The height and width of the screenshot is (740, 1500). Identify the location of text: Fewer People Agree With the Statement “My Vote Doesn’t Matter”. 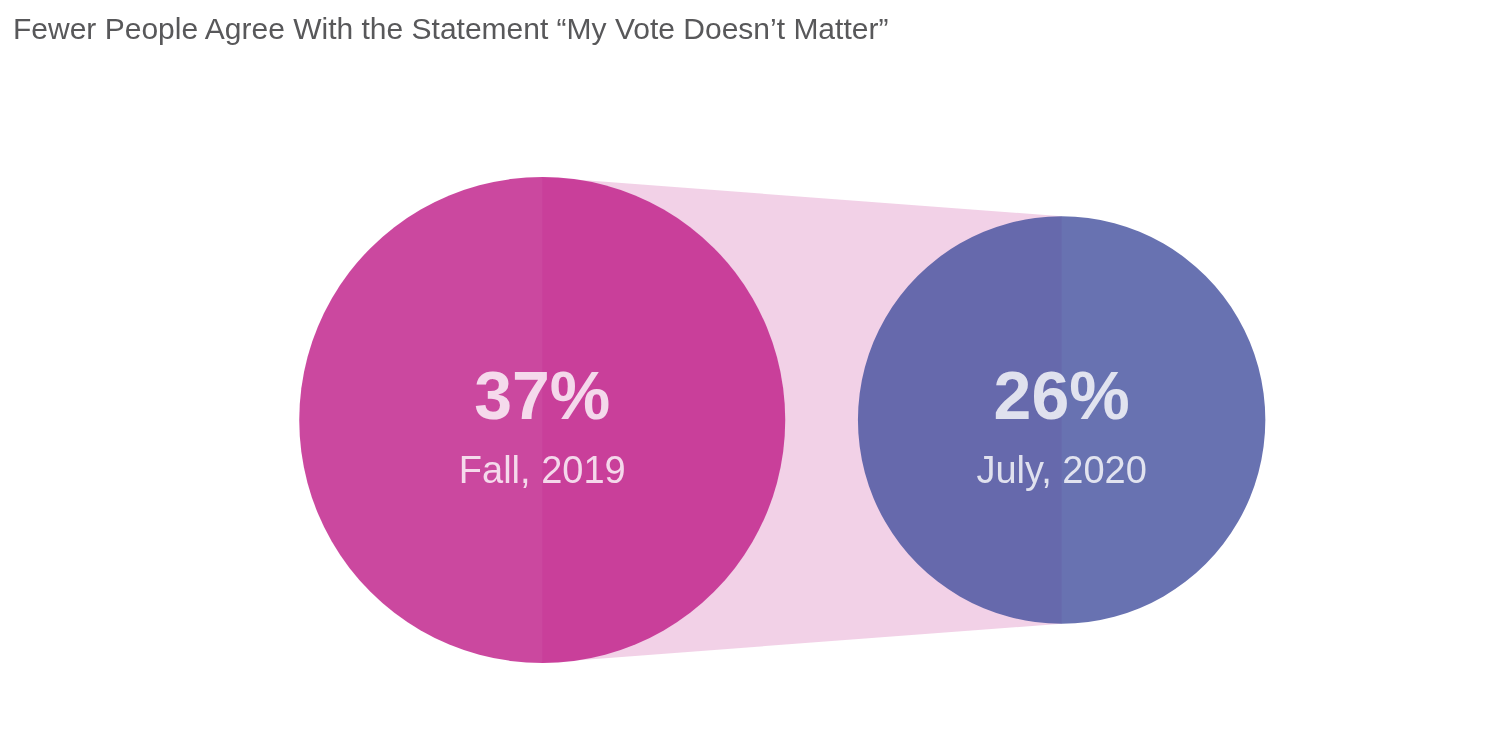
(451, 28).